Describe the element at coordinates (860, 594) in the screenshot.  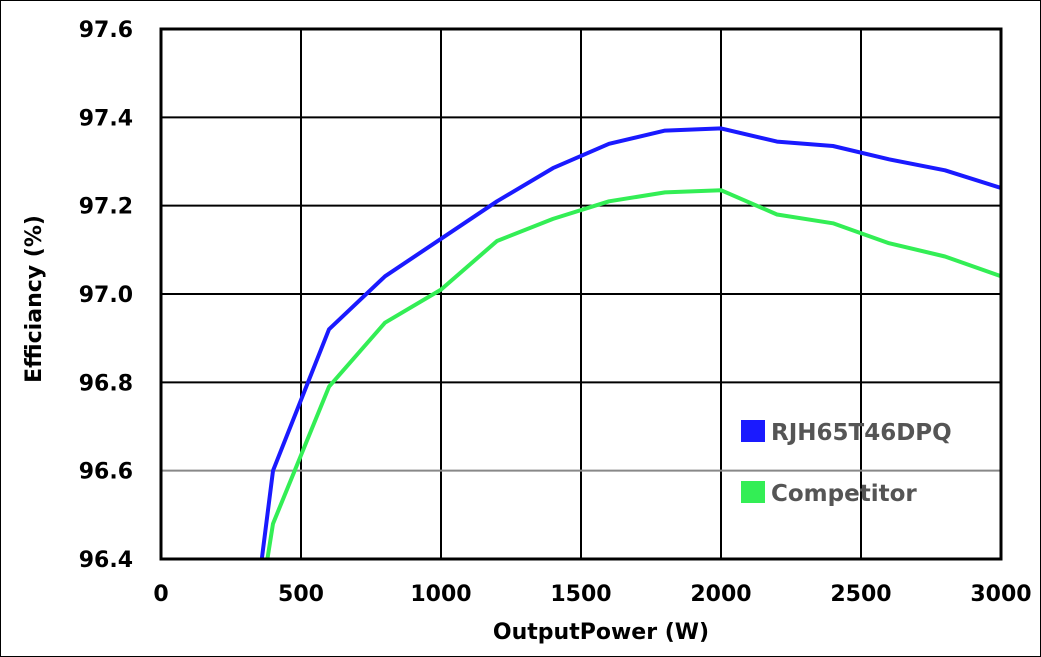
I see `x-tick-label: 2500` at that location.